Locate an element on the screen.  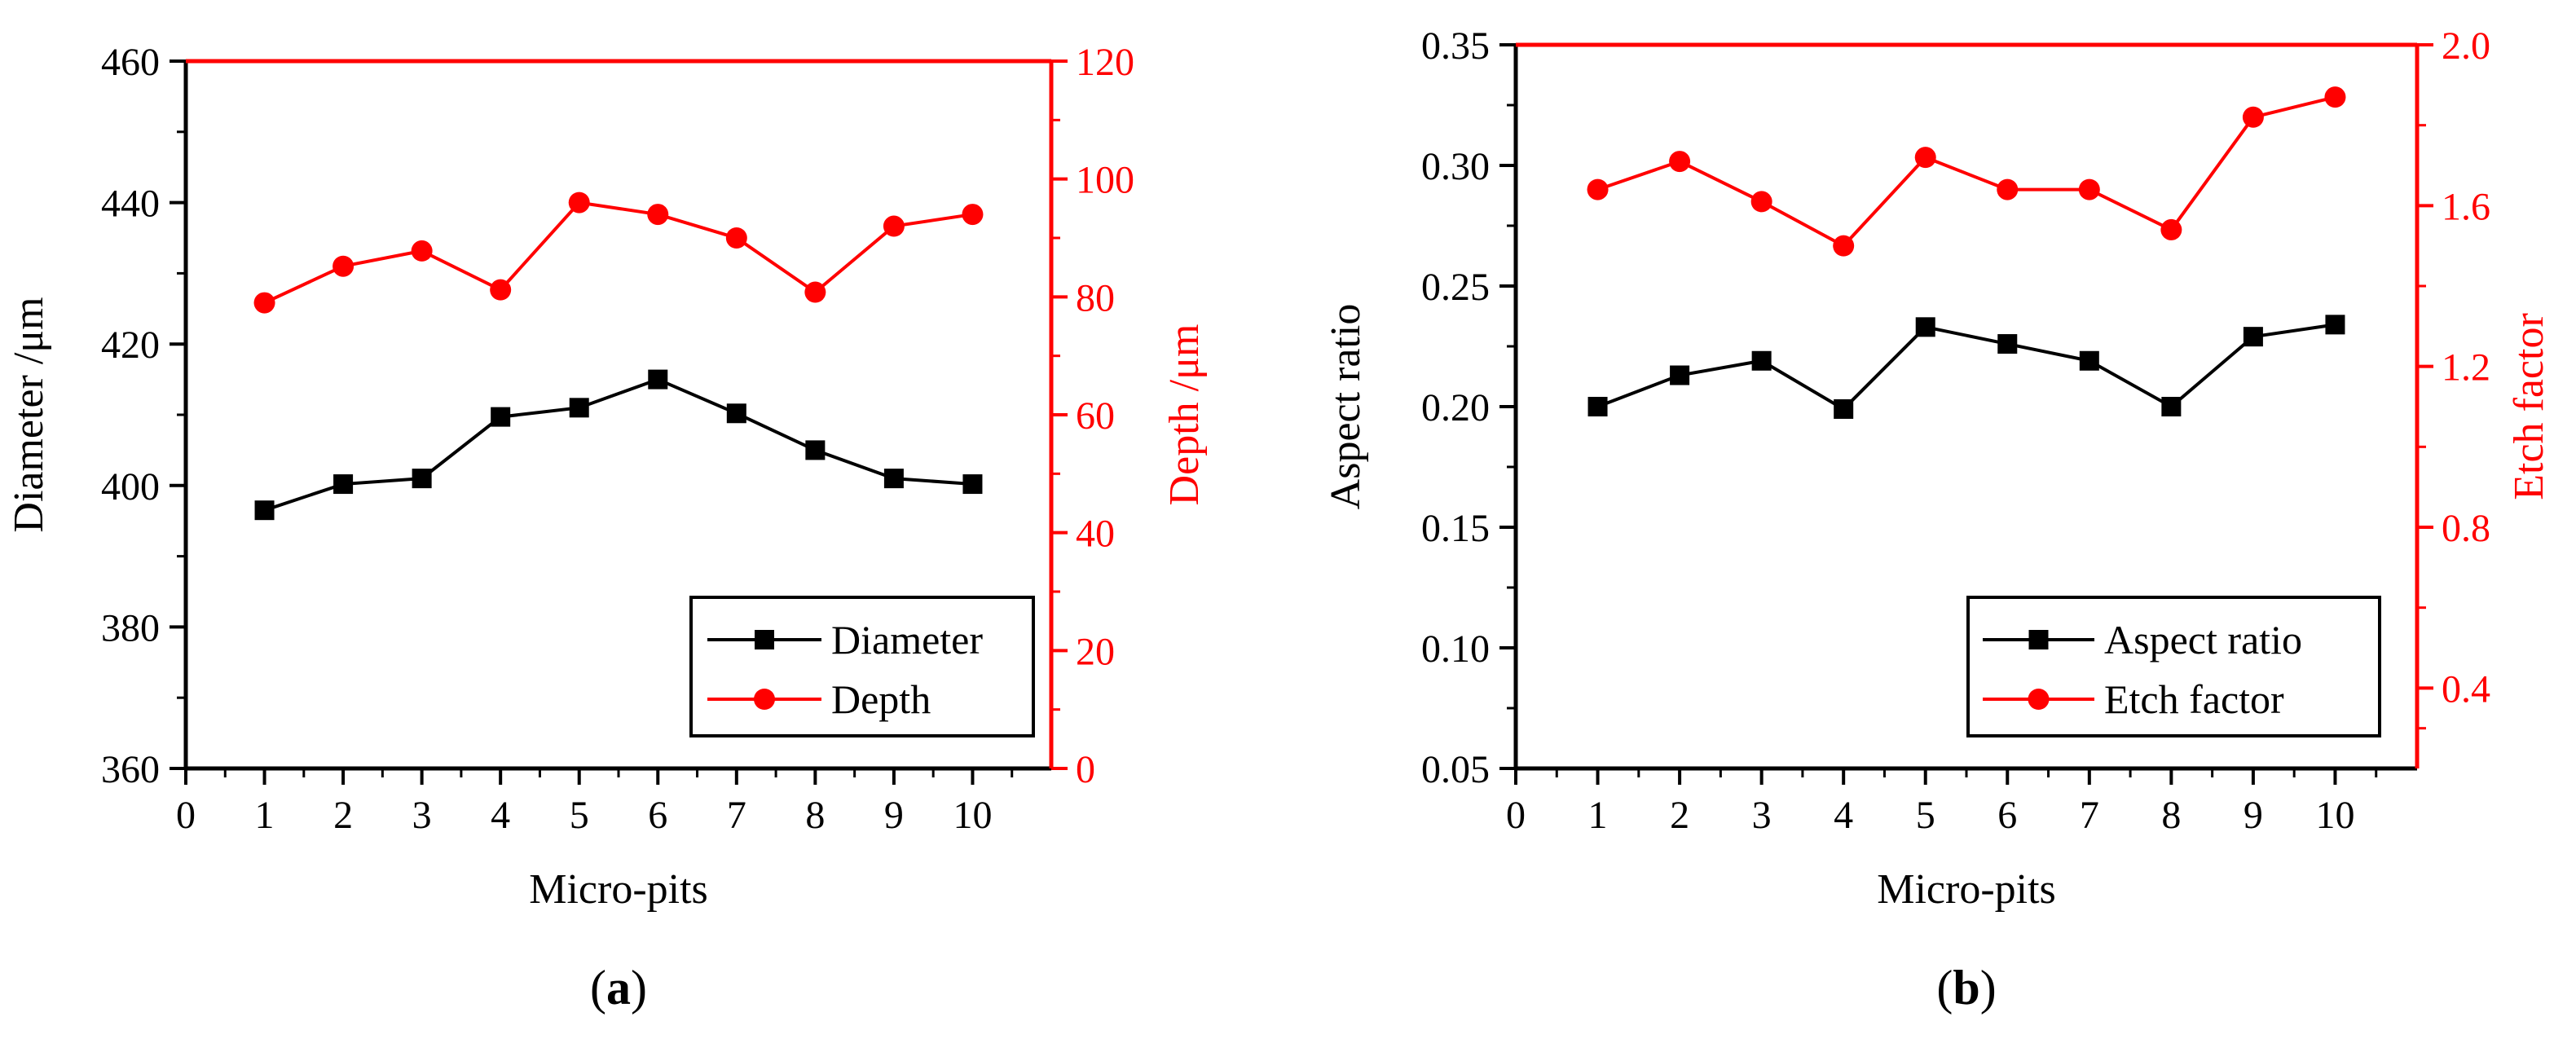
legend: Aspect ratio Etch factor is located at coordinates (2173, 666).